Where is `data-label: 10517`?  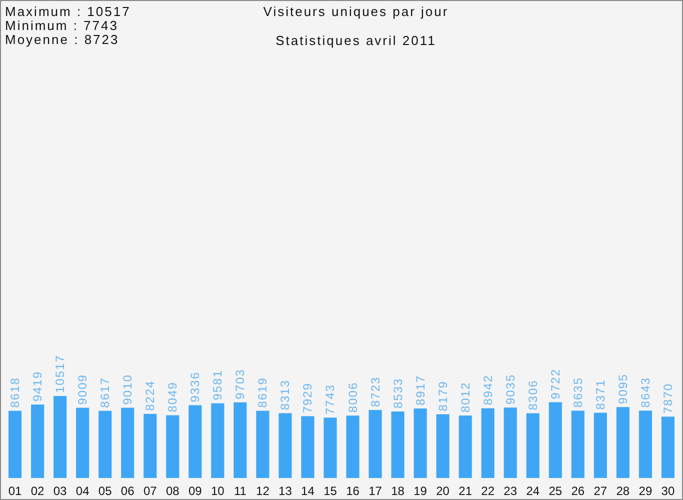 data-label: 10517 is located at coordinates (60, 373).